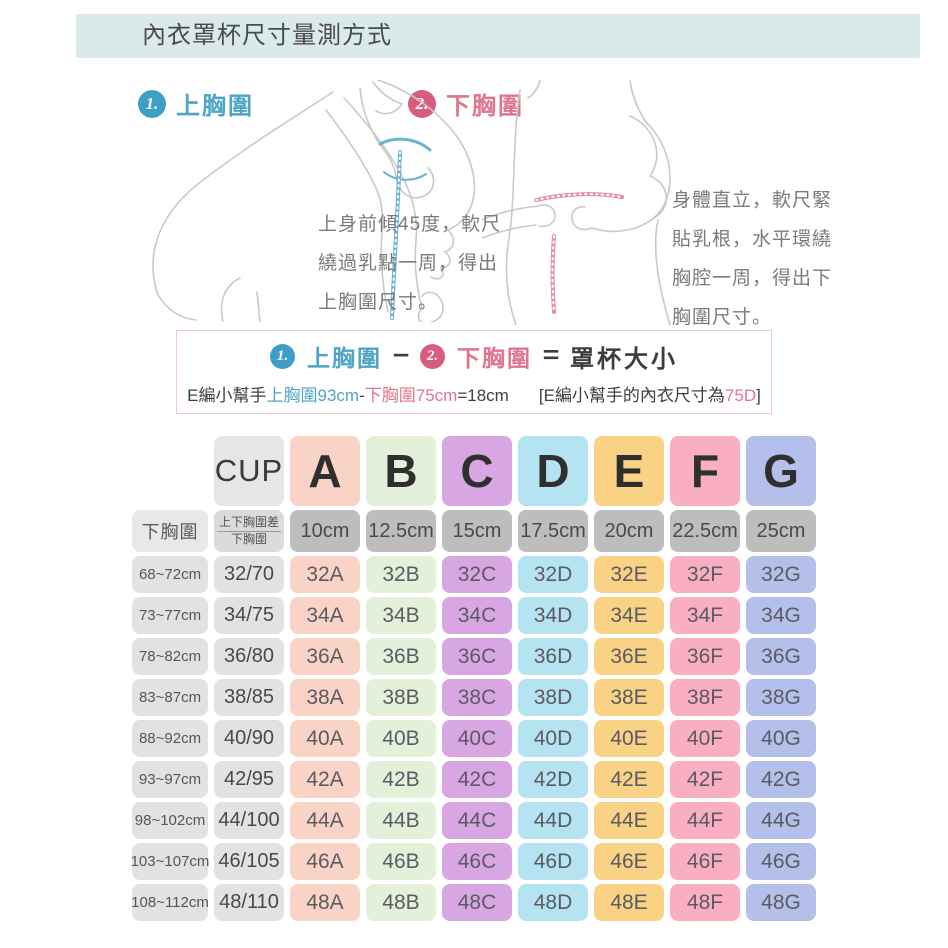 The height and width of the screenshot is (948, 948). What do you see at coordinates (781, 779) in the screenshot?
I see `size-cell: 42G` at bounding box center [781, 779].